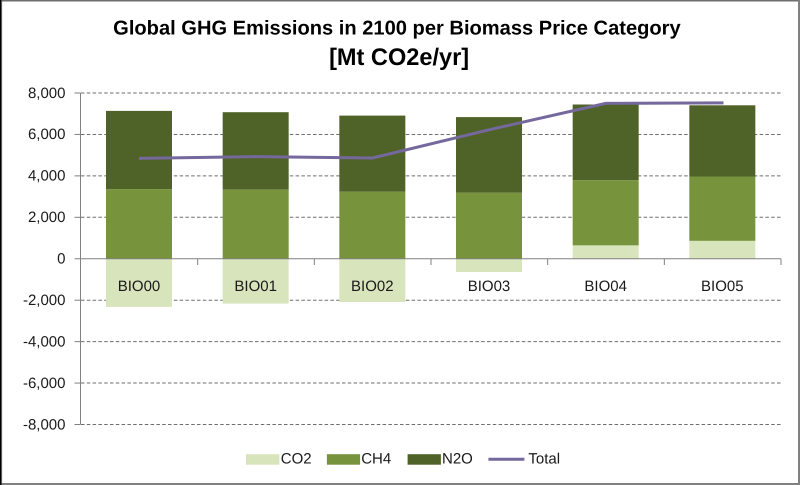 This screenshot has width=800, height=485. What do you see at coordinates (47, 217) in the screenshot?
I see `svg-text: 2,000` at bounding box center [47, 217].